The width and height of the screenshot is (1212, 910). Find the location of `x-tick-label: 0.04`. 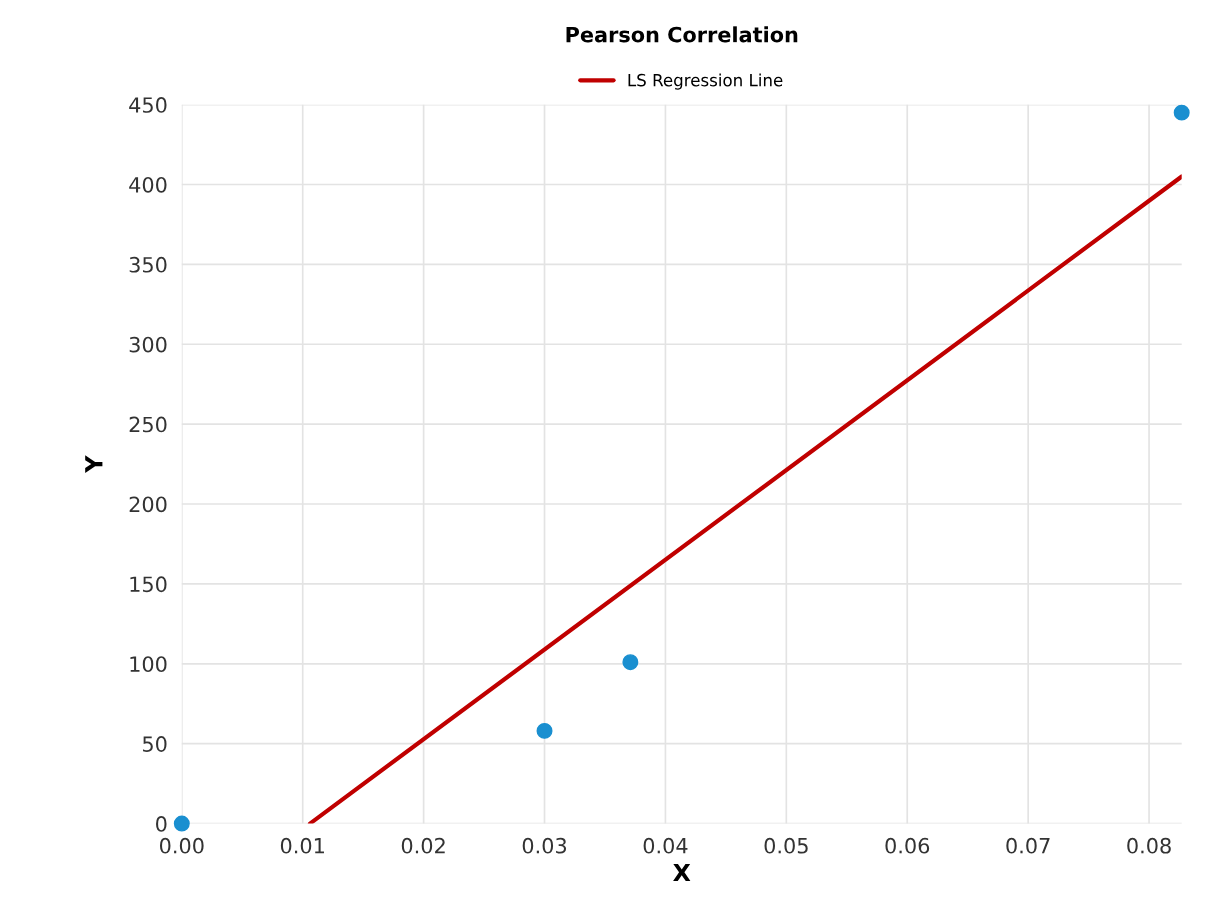

x-tick-label: 0.04 is located at coordinates (665, 845).